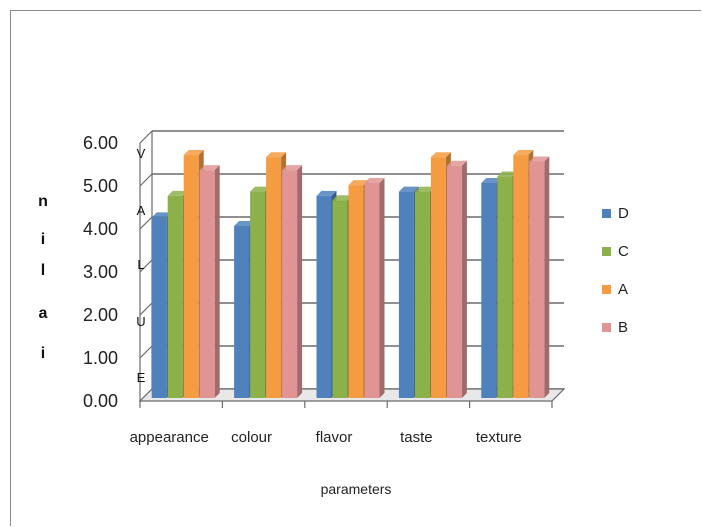 The image size is (702, 527). What do you see at coordinates (499, 437) in the screenshot?
I see `category-label: texture` at bounding box center [499, 437].